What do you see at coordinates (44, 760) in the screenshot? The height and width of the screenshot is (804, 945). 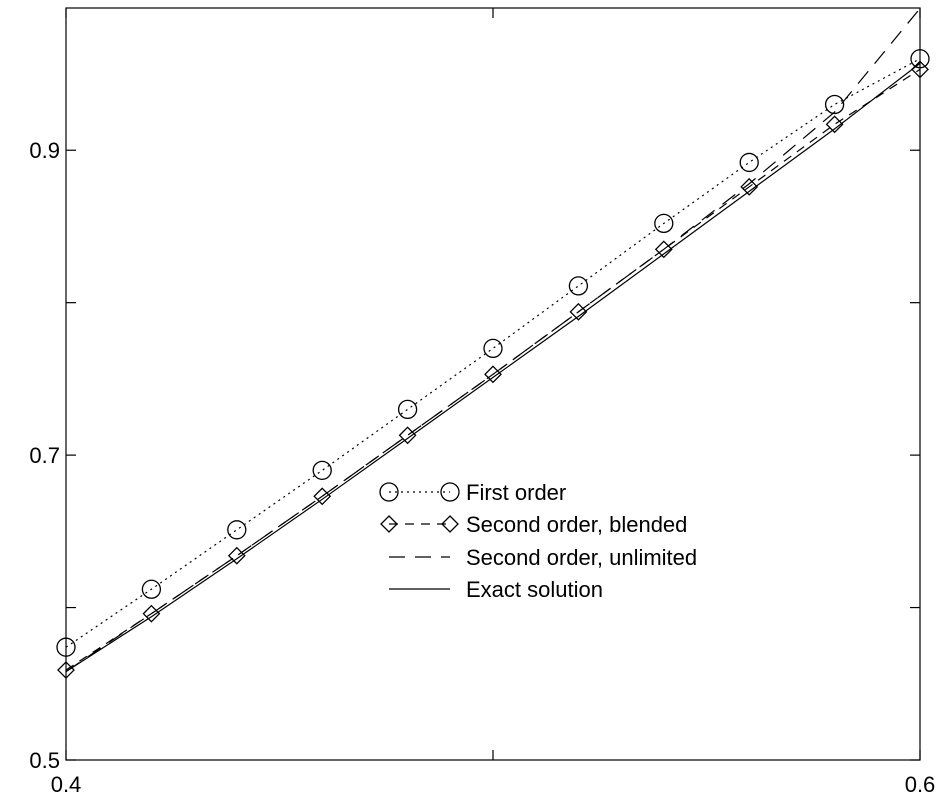 I see `y-tick-label: 0.5` at bounding box center [44, 760].